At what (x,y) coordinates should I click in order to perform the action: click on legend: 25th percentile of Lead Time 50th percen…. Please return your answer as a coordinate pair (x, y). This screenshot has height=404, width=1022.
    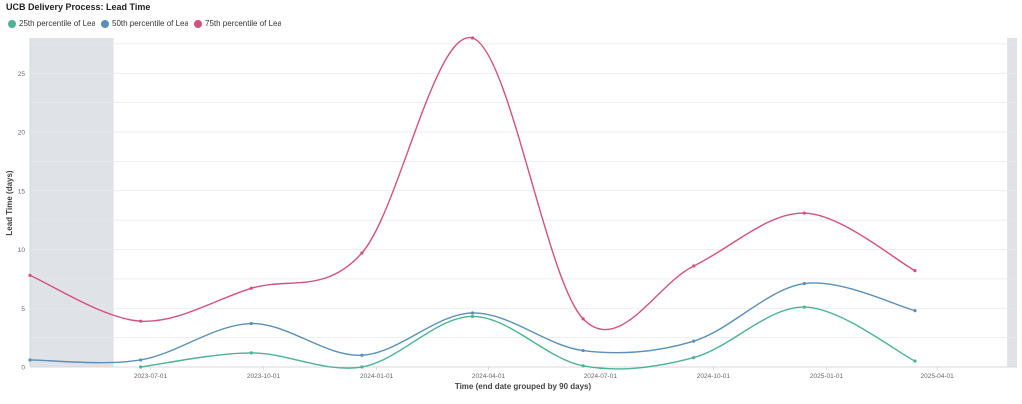
    Looking at the image, I should click on (147, 23).